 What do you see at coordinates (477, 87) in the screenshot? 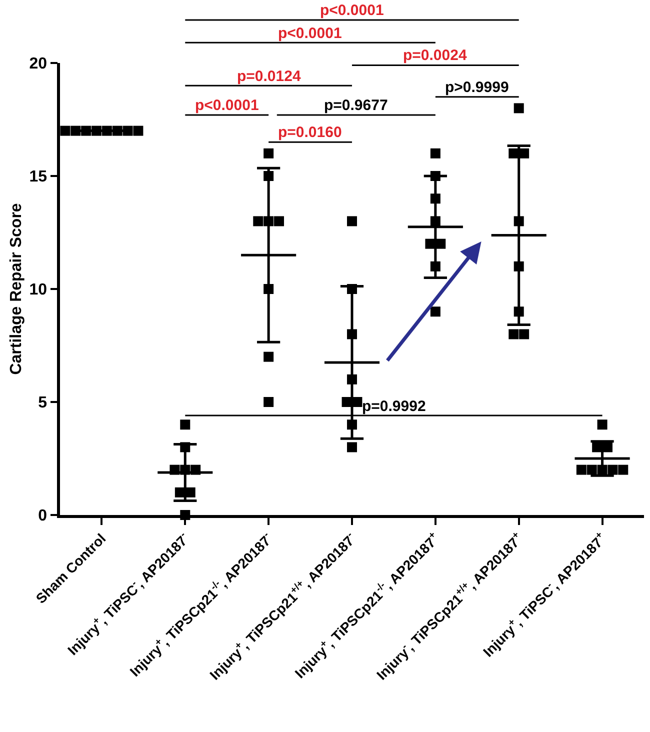
I see `annotation: p>0.9999` at bounding box center [477, 87].